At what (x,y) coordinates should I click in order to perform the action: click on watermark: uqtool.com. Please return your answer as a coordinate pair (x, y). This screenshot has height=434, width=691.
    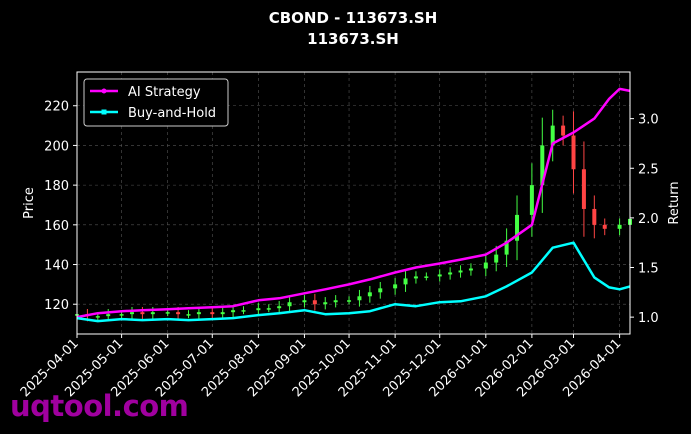
    Looking at the image, I should click on (99, 406).